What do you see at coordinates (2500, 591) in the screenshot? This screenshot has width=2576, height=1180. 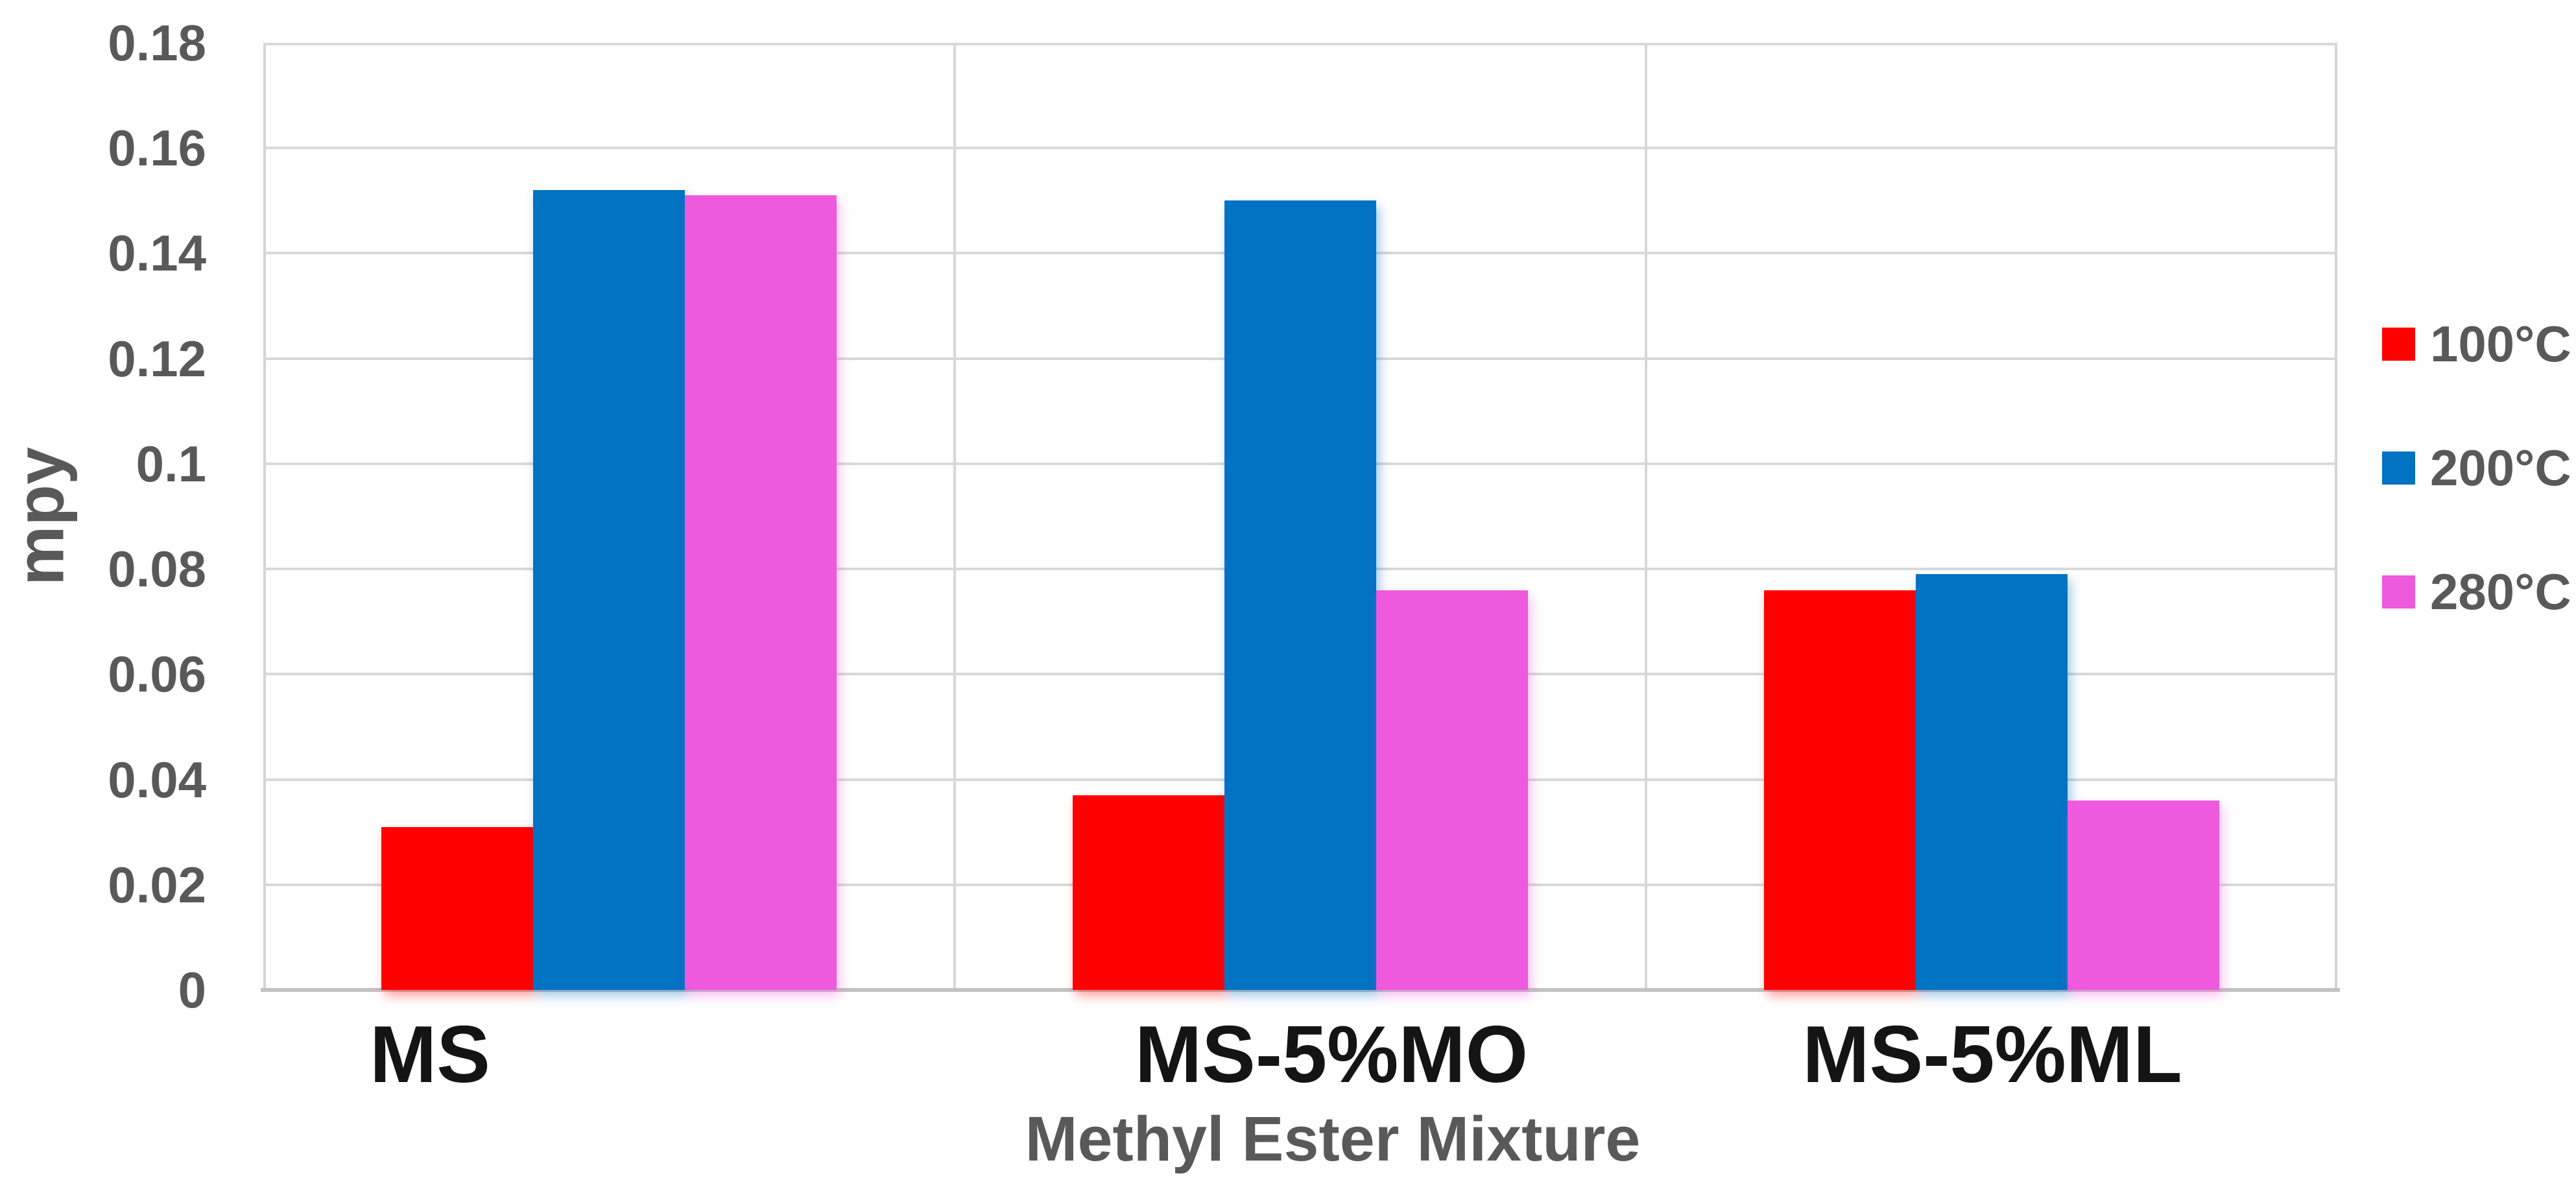 I see `legend-label-280c: 280°C` at bounding box center [2500, 591].